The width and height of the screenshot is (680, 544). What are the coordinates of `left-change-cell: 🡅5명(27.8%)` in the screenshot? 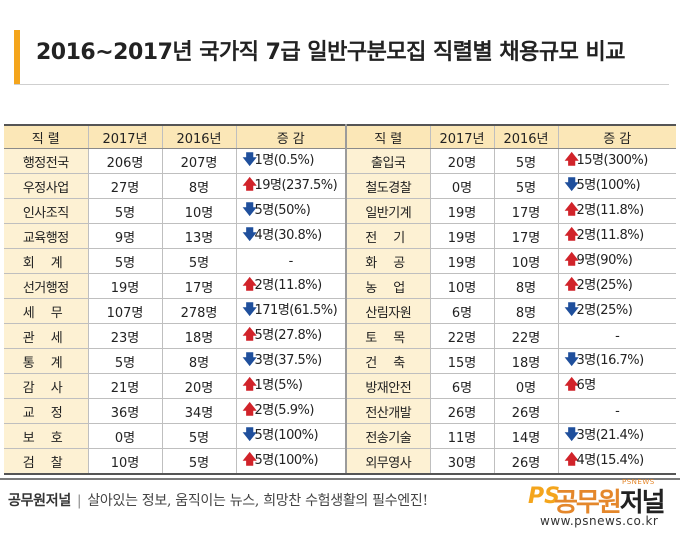 It's located at (291, 336).